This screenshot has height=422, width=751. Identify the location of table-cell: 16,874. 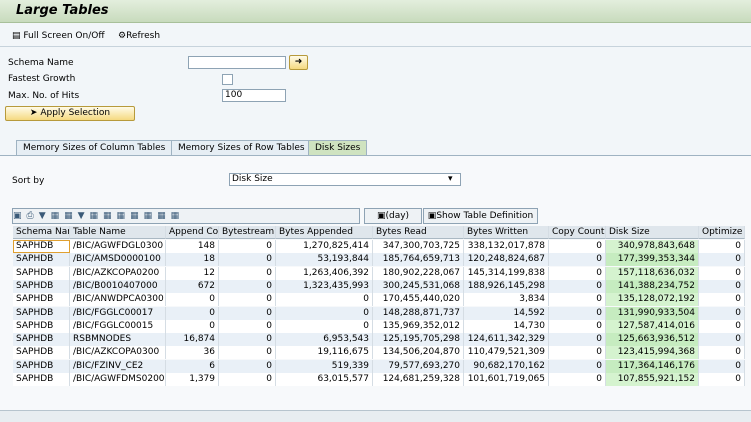
(192, 340).